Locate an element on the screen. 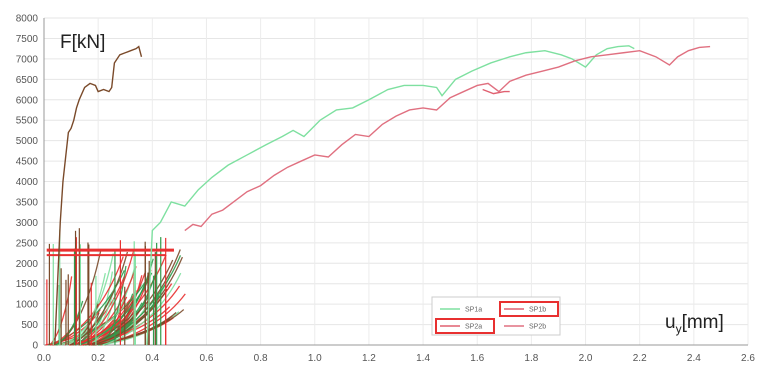 The height and width of the screenshot is (387, 761). x-axis-label: uy[mm] is located at coordinates (694, 324).